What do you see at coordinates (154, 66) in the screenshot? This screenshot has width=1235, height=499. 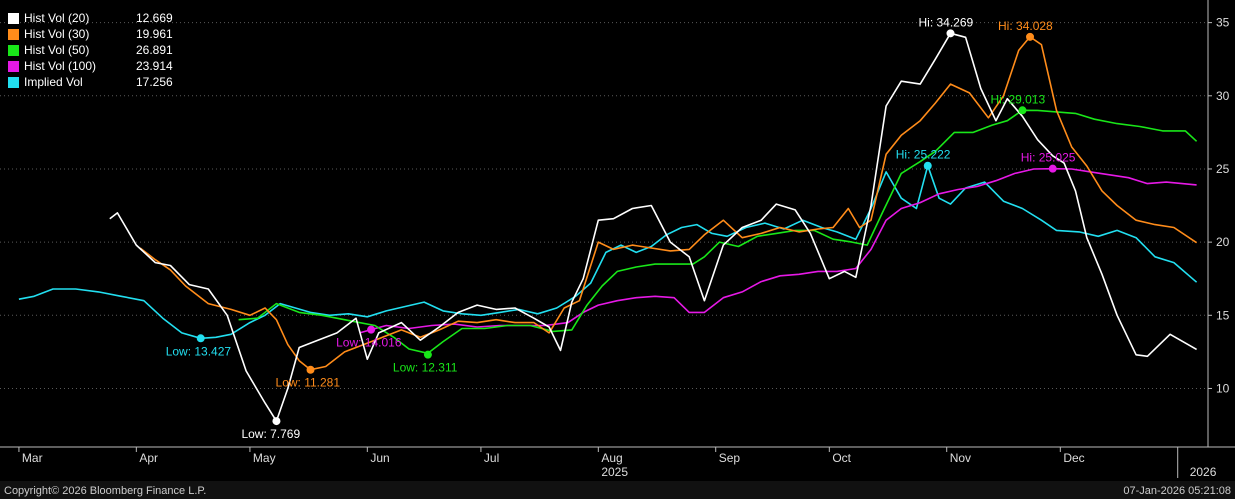 I see `legend-value: 23.914` at bounding box center [154, 66].